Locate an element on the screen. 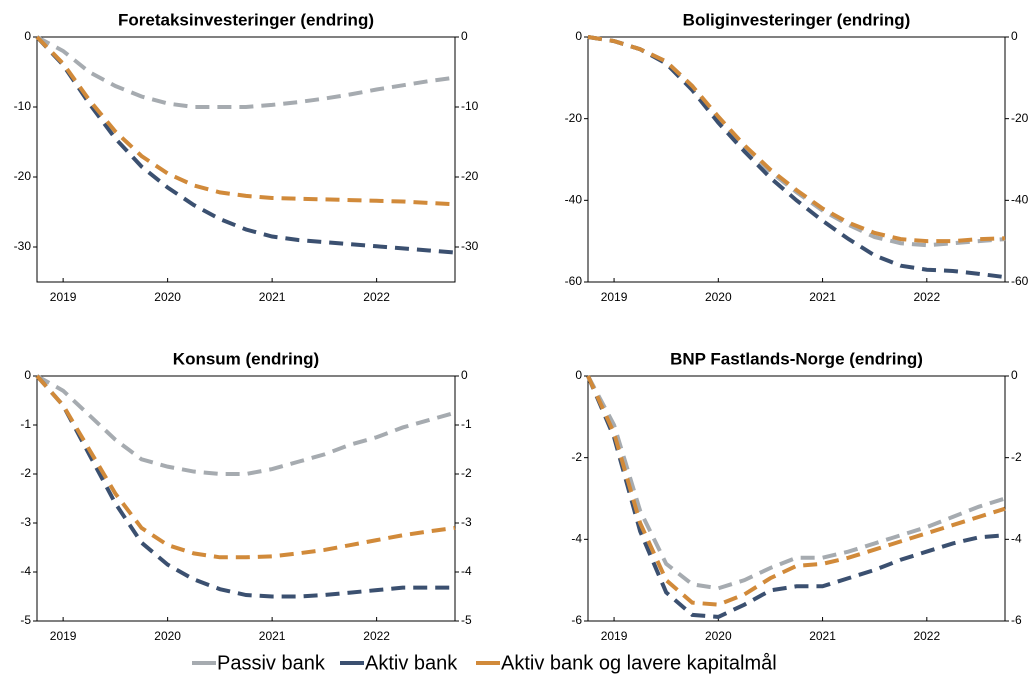 The height and width of the screenshot is (677, 1030). y2-tick-label: -3 is located at coordinates (466, 522).